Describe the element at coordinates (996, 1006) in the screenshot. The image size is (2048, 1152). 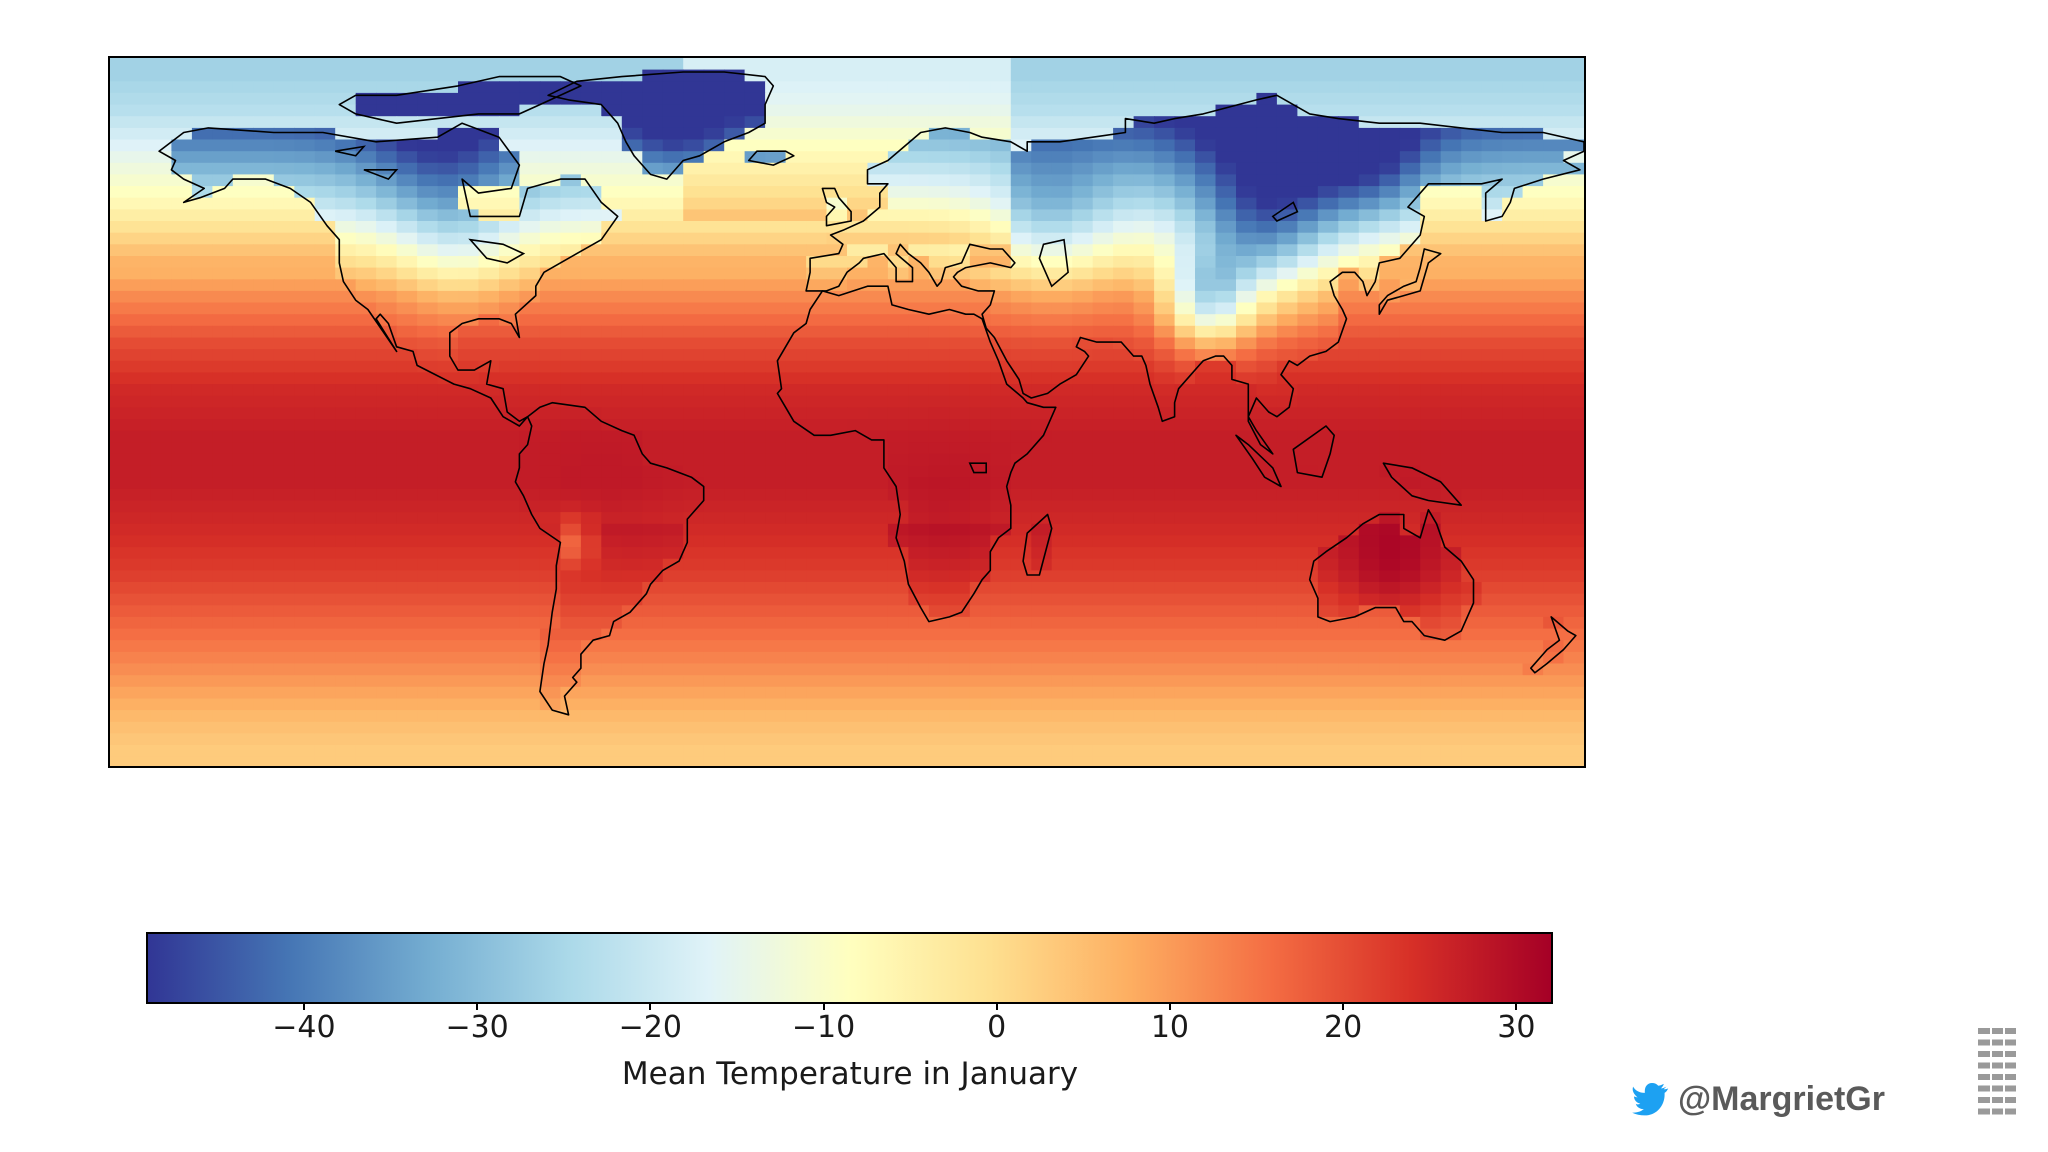
I see `colorbar-tick` at that location.